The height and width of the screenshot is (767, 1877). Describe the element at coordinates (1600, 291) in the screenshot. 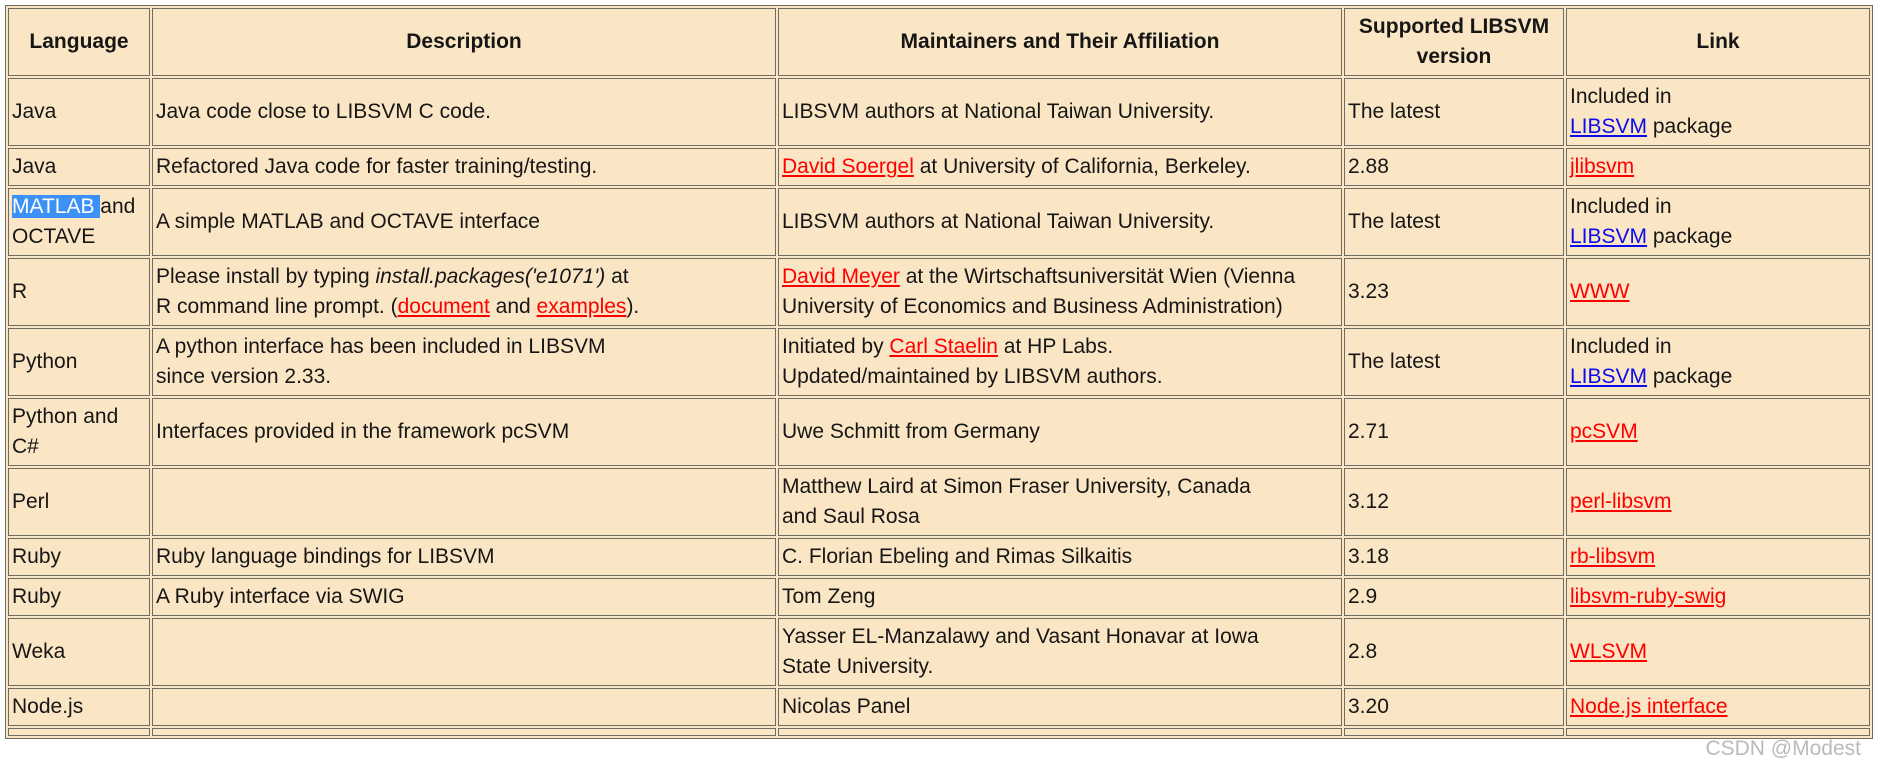

I see `link-www: WWW` at that location.